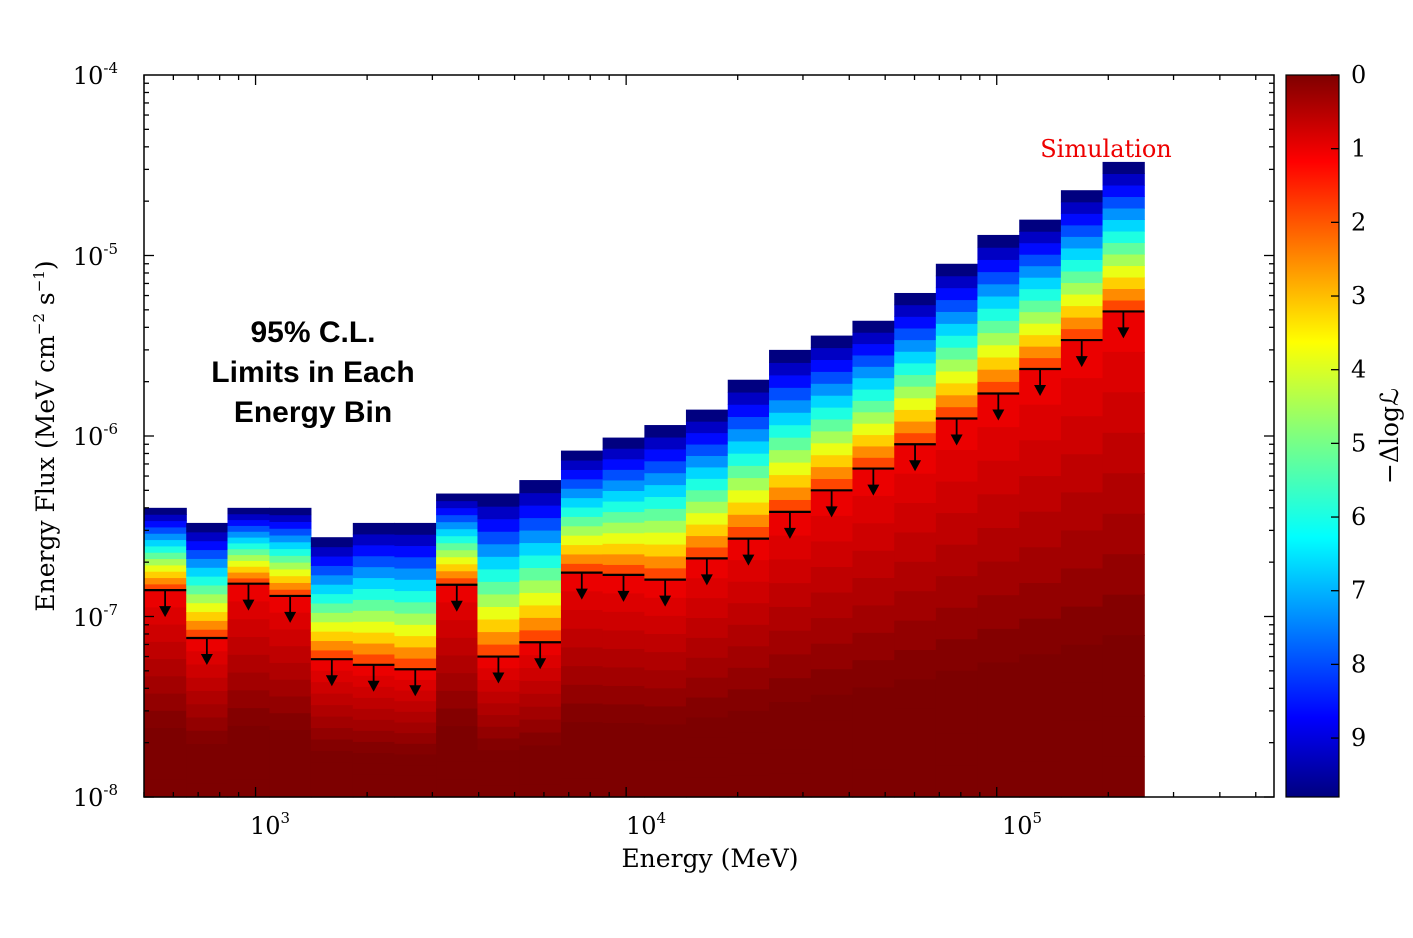 This screenshot has height=938, width=1413. Describe the element at coordinates (709, 858) in the screenshot. I see `x-axis-title: Energy (MeV)` at that location.